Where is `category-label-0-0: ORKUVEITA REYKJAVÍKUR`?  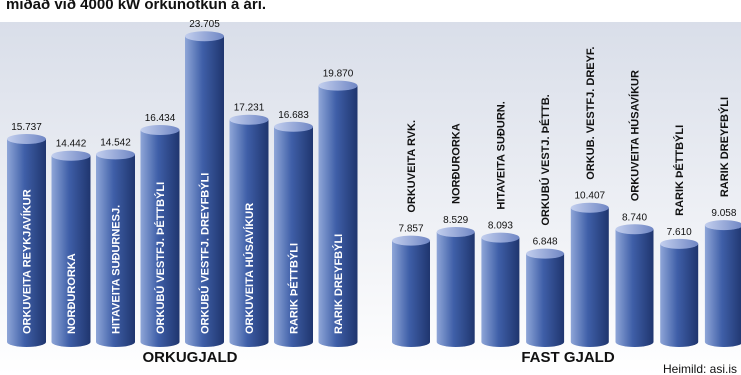
category-label-0-0: ORKUVEITA REYKJAVÍKUR is located at coordinates (27, 261).